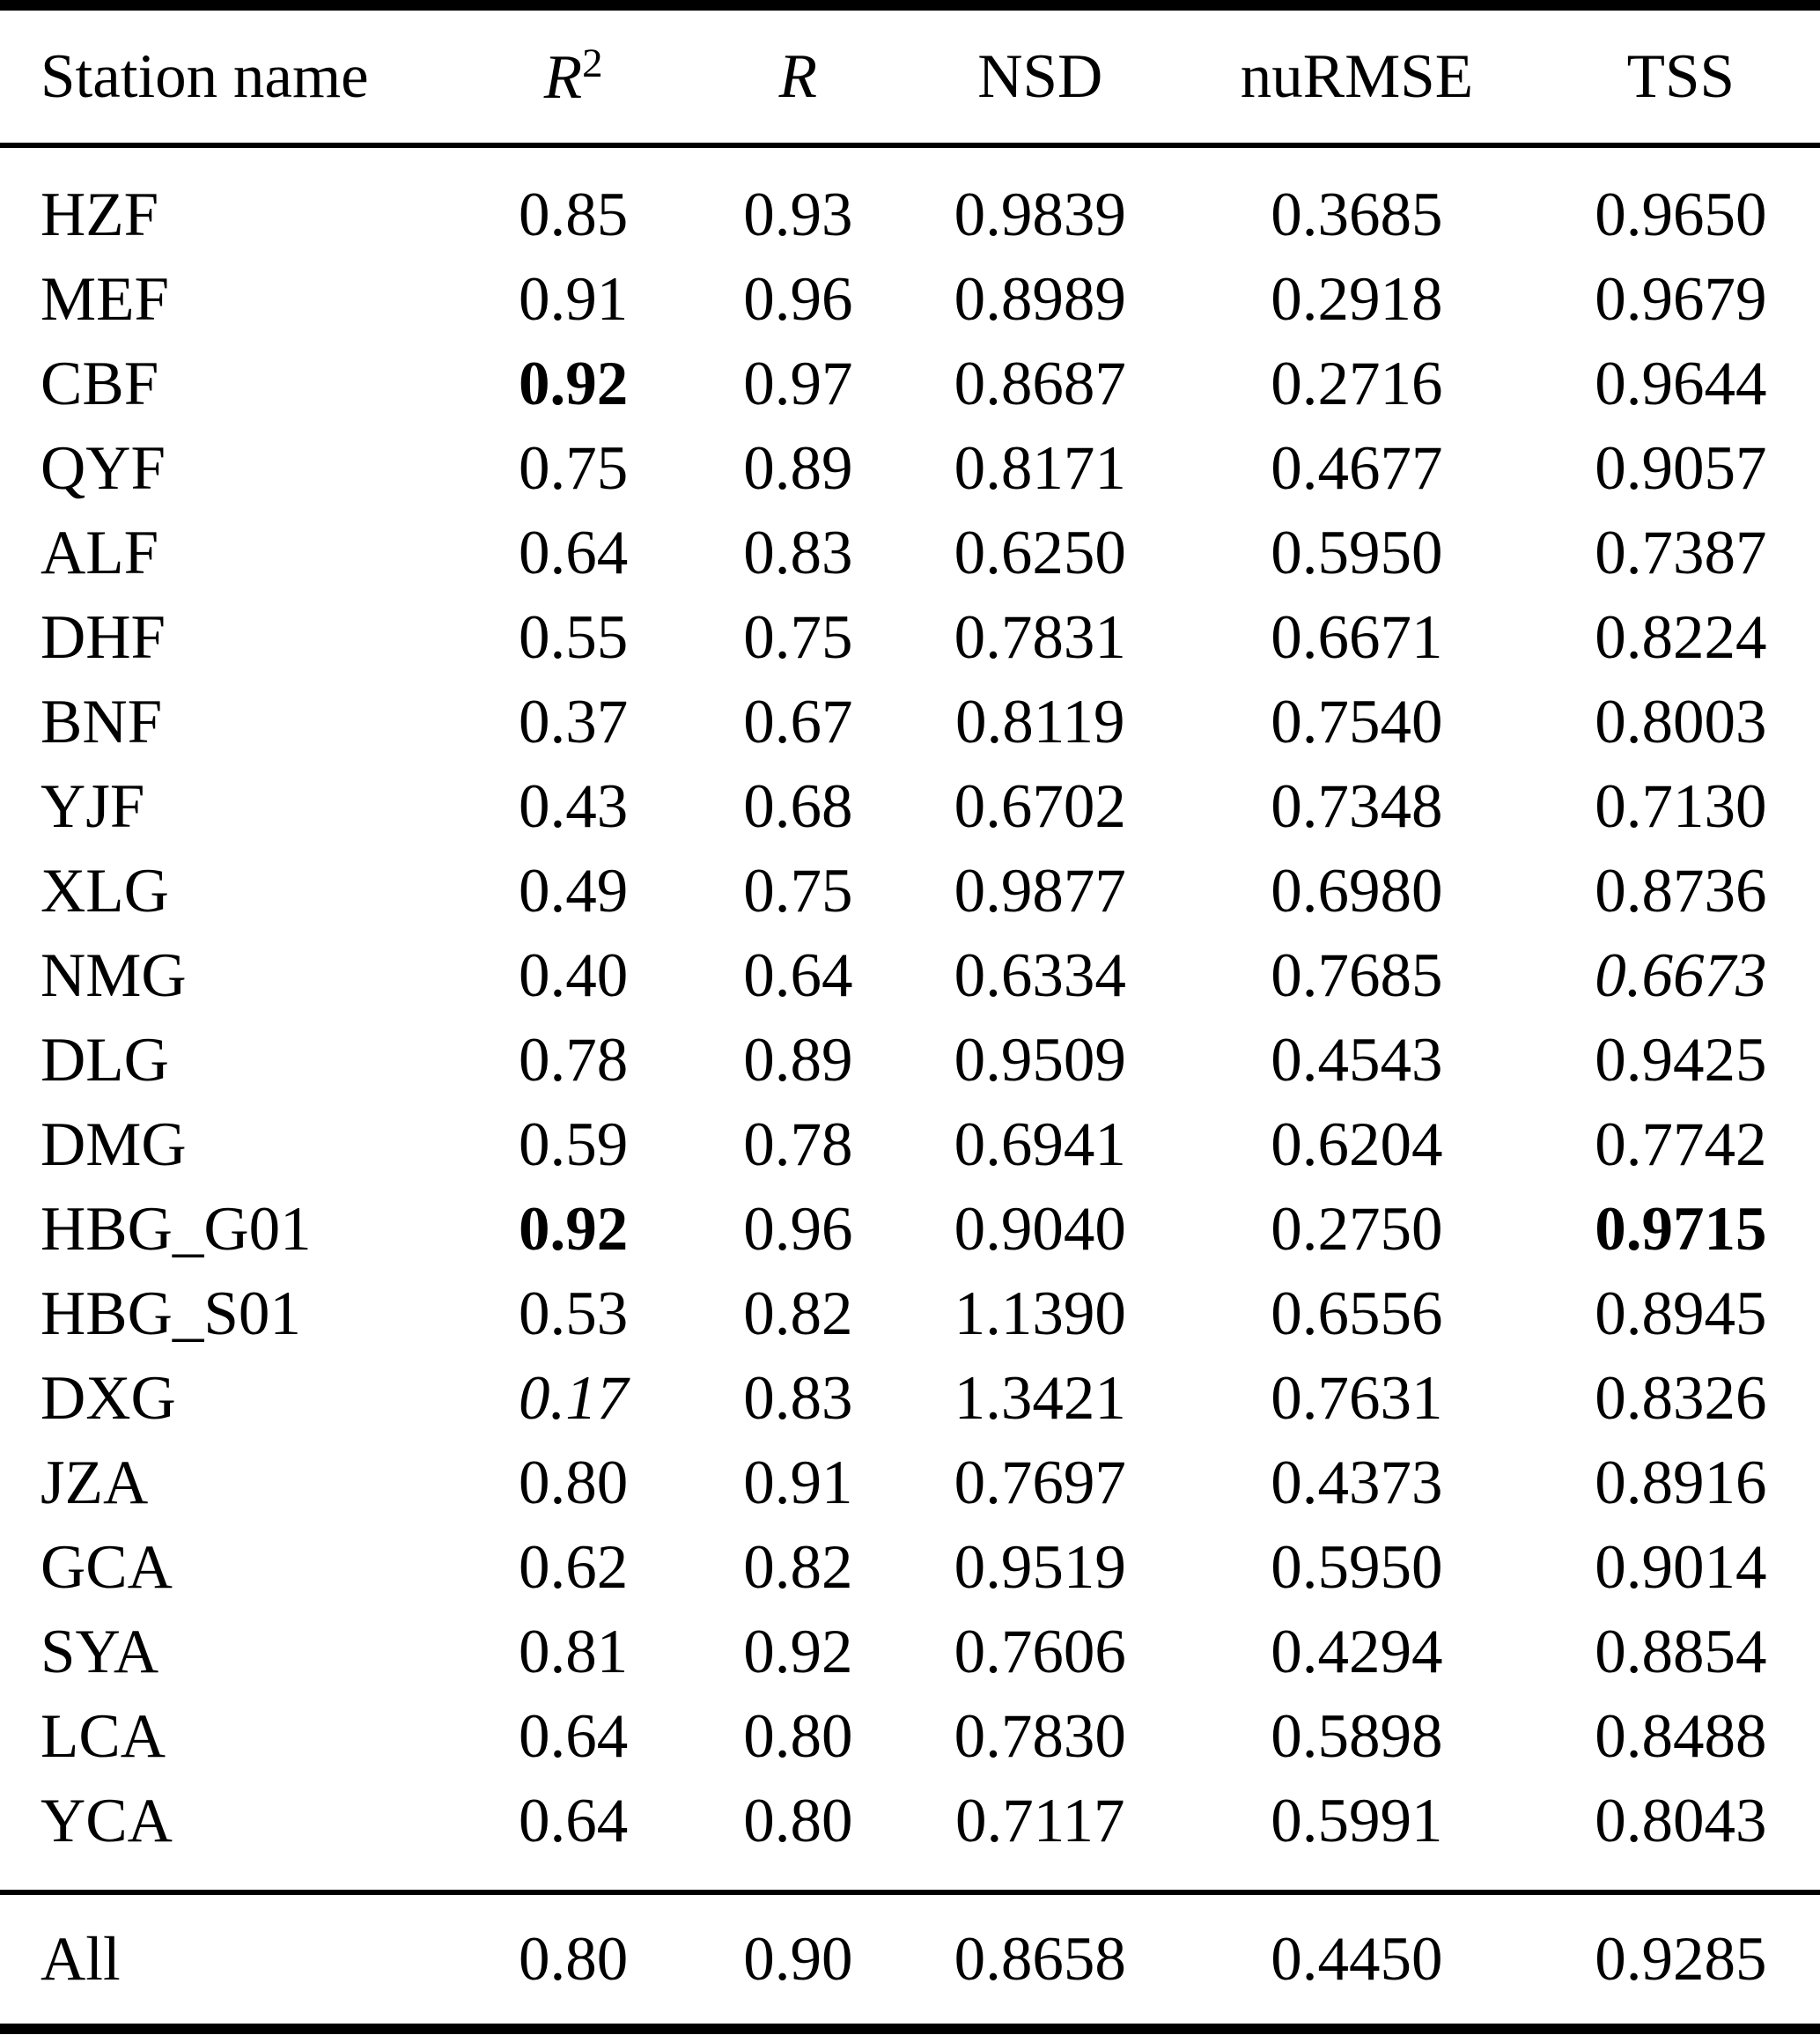 The height and width of the screenshot is (2035, 1820). Describe the element at coordinates (910, 201) in the screenshot. I see `table-row: HZF 0.85 0.93 0.9839 0.3685 0.9650` at that location.